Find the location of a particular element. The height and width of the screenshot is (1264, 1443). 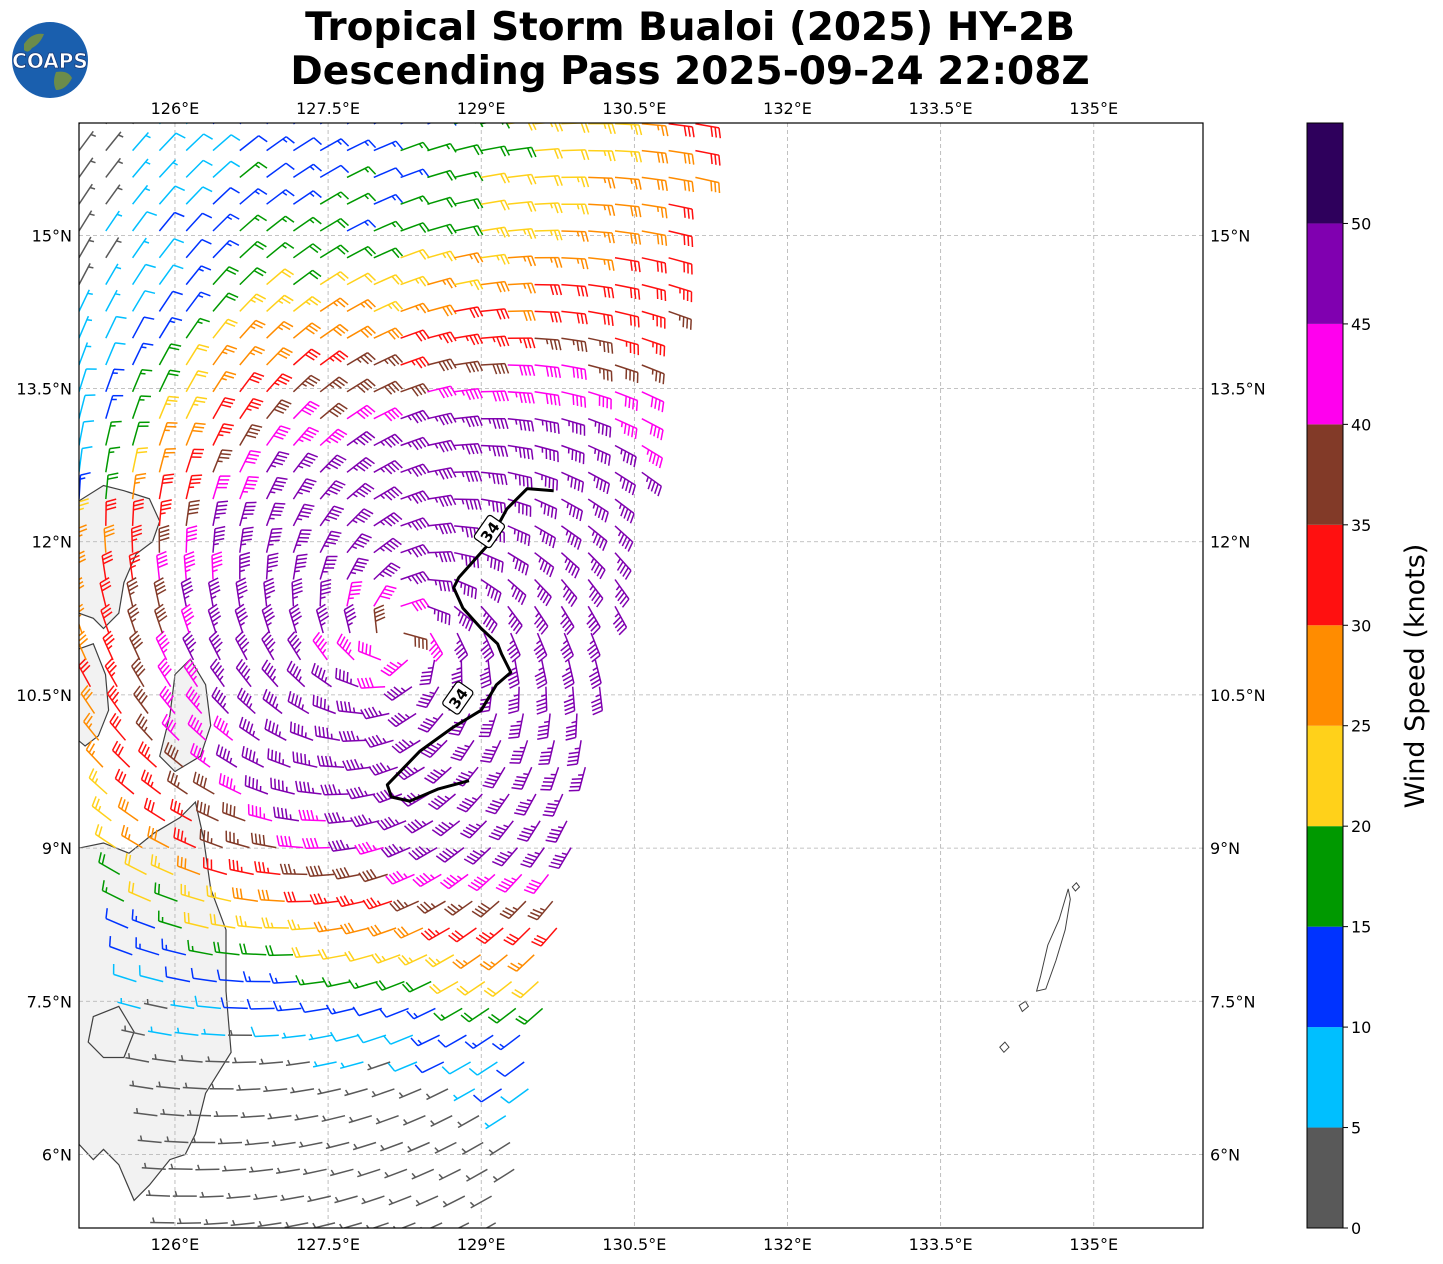

lat-tick-label-right: 12°N is located at coordinates (1230, 542).